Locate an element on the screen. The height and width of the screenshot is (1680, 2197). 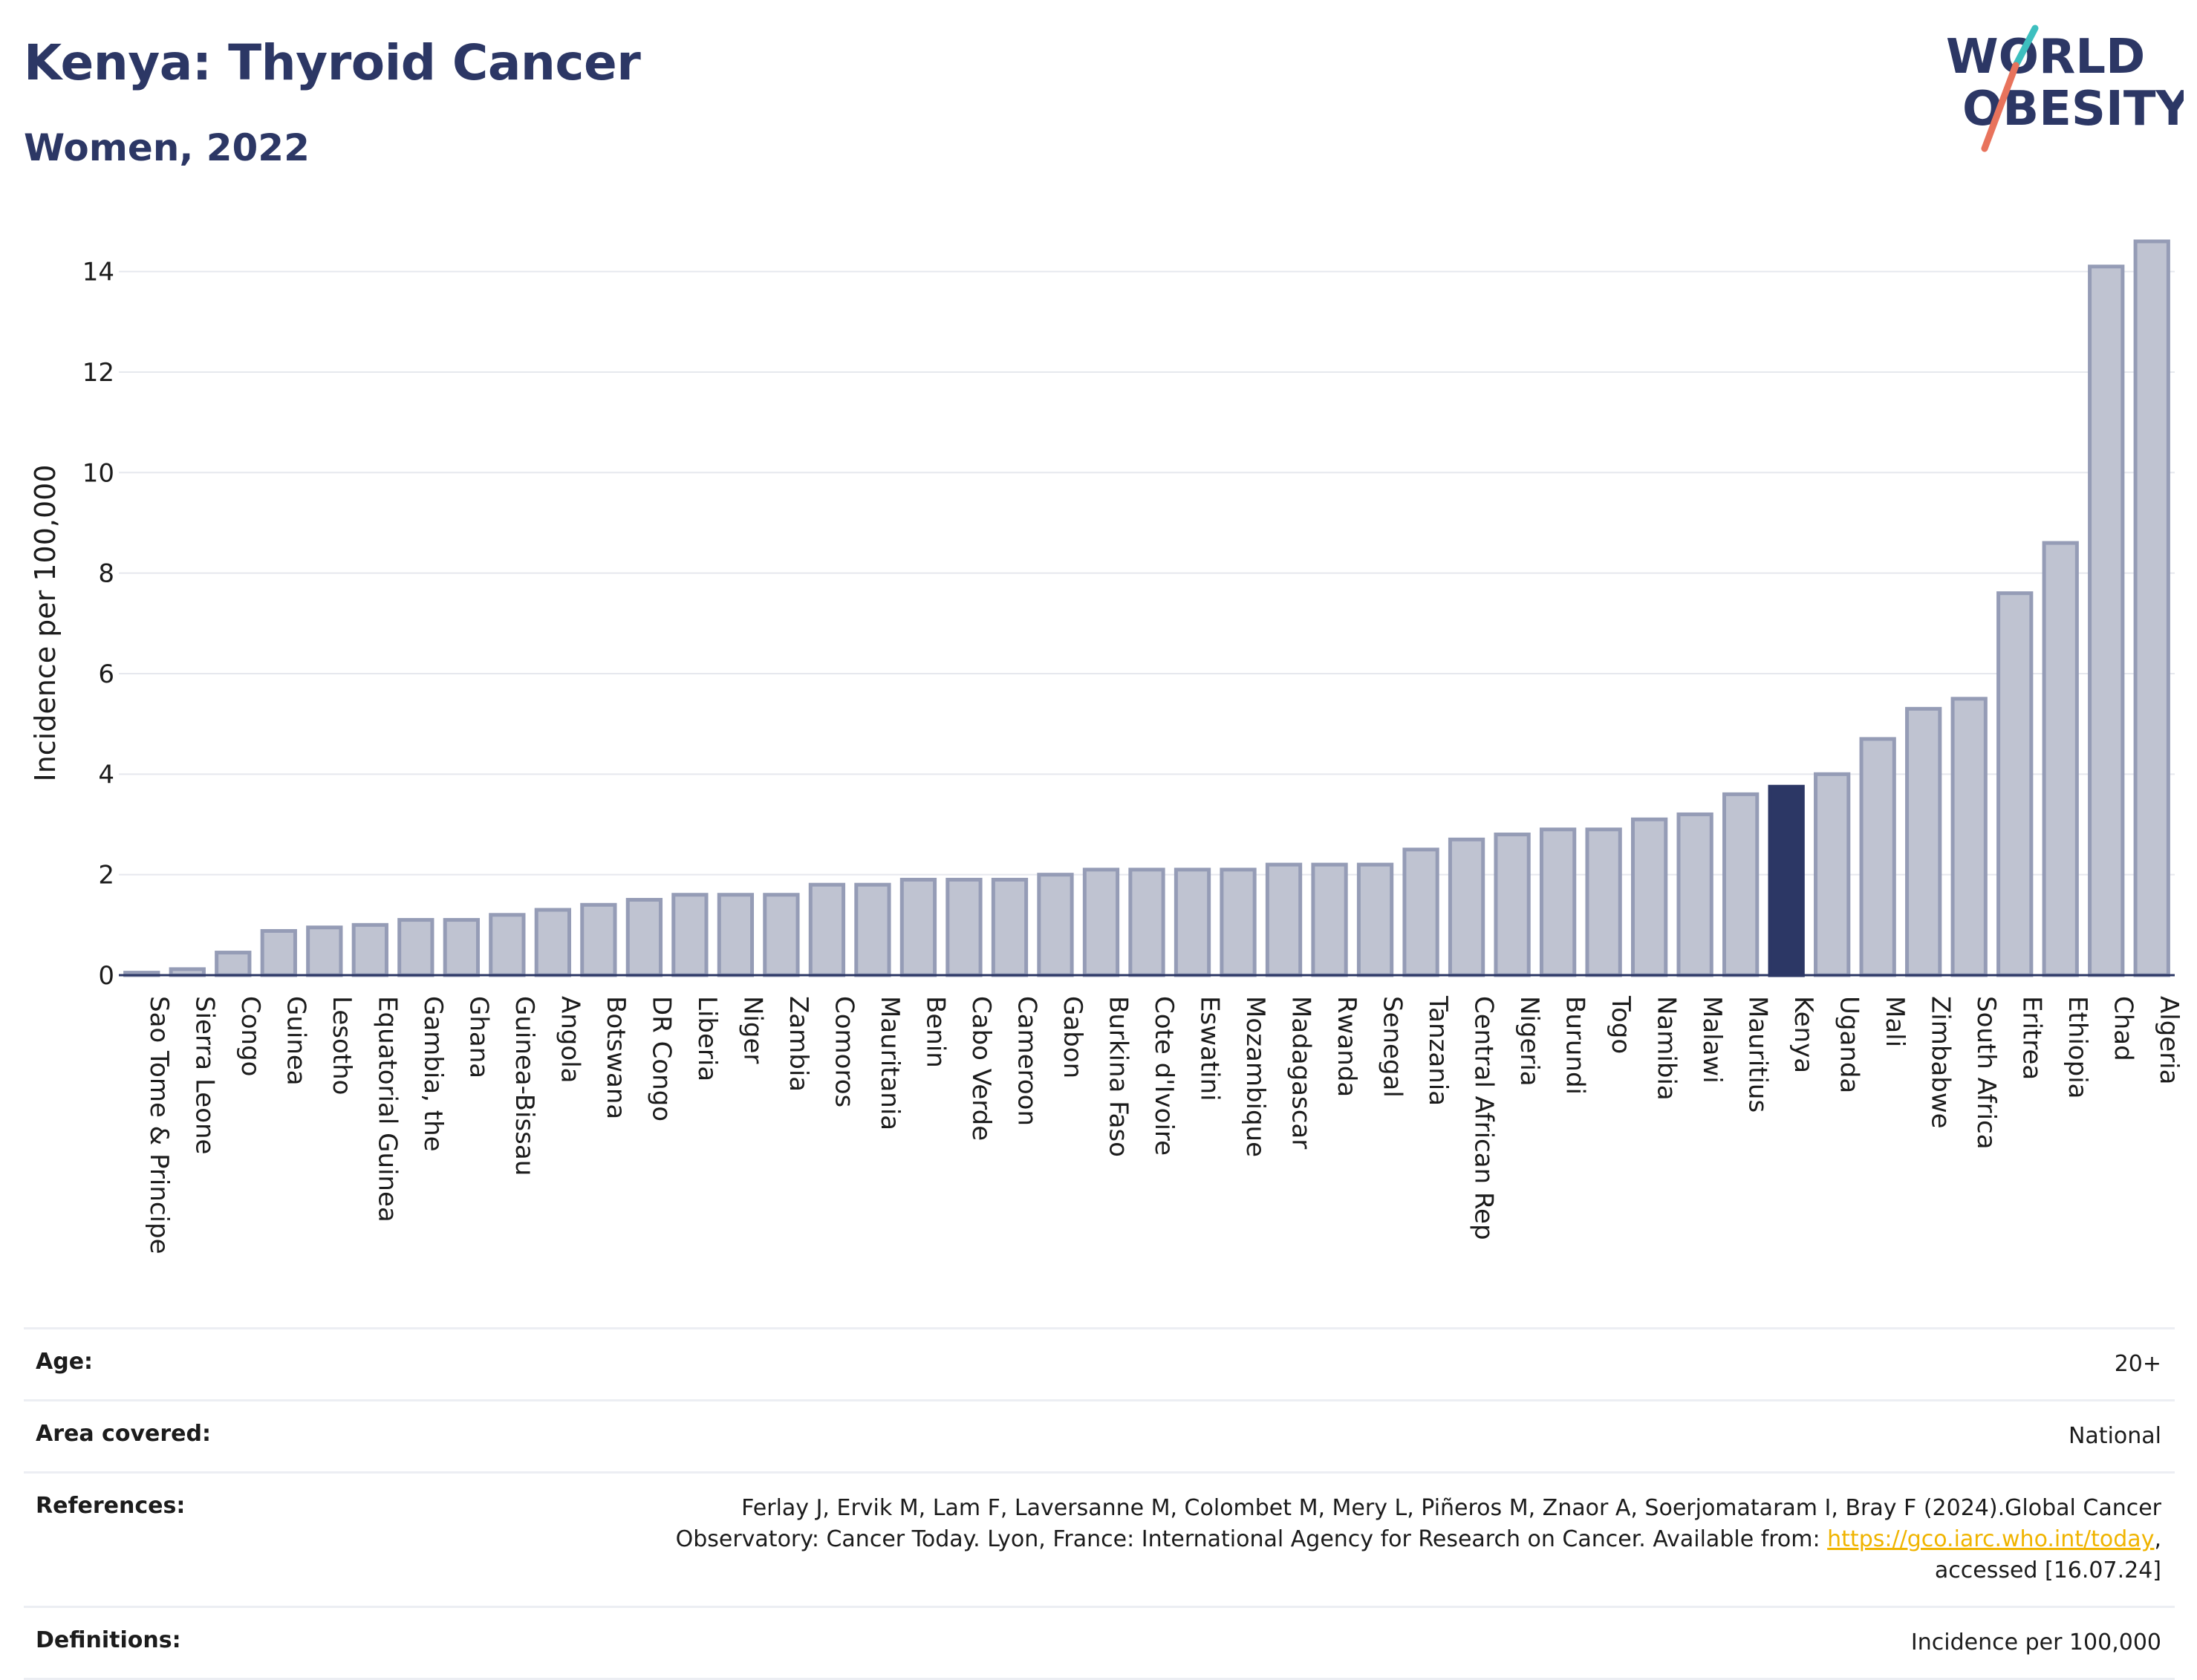
x-tick-label: Ethiopia is located at coordinates (2077, 1047).